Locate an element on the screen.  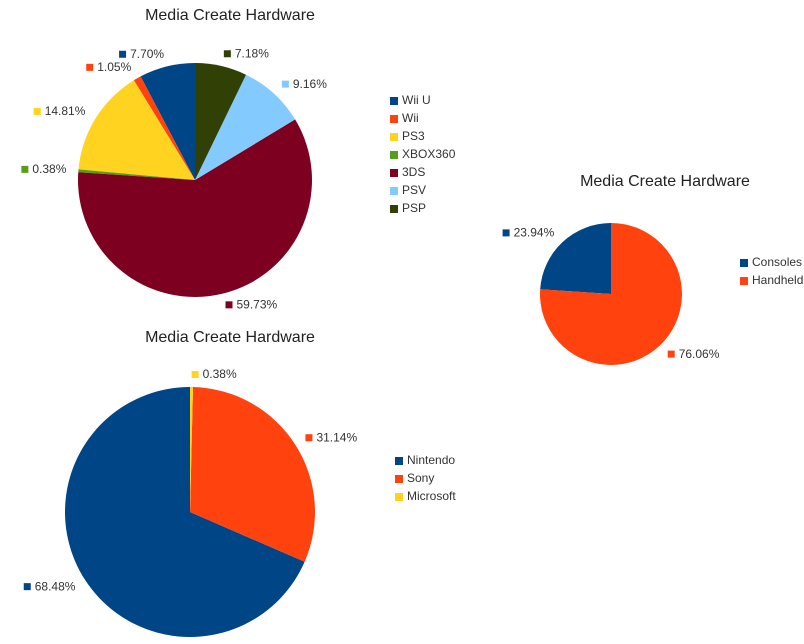
legend-label: Handheld is located at coordinates (777, 280).